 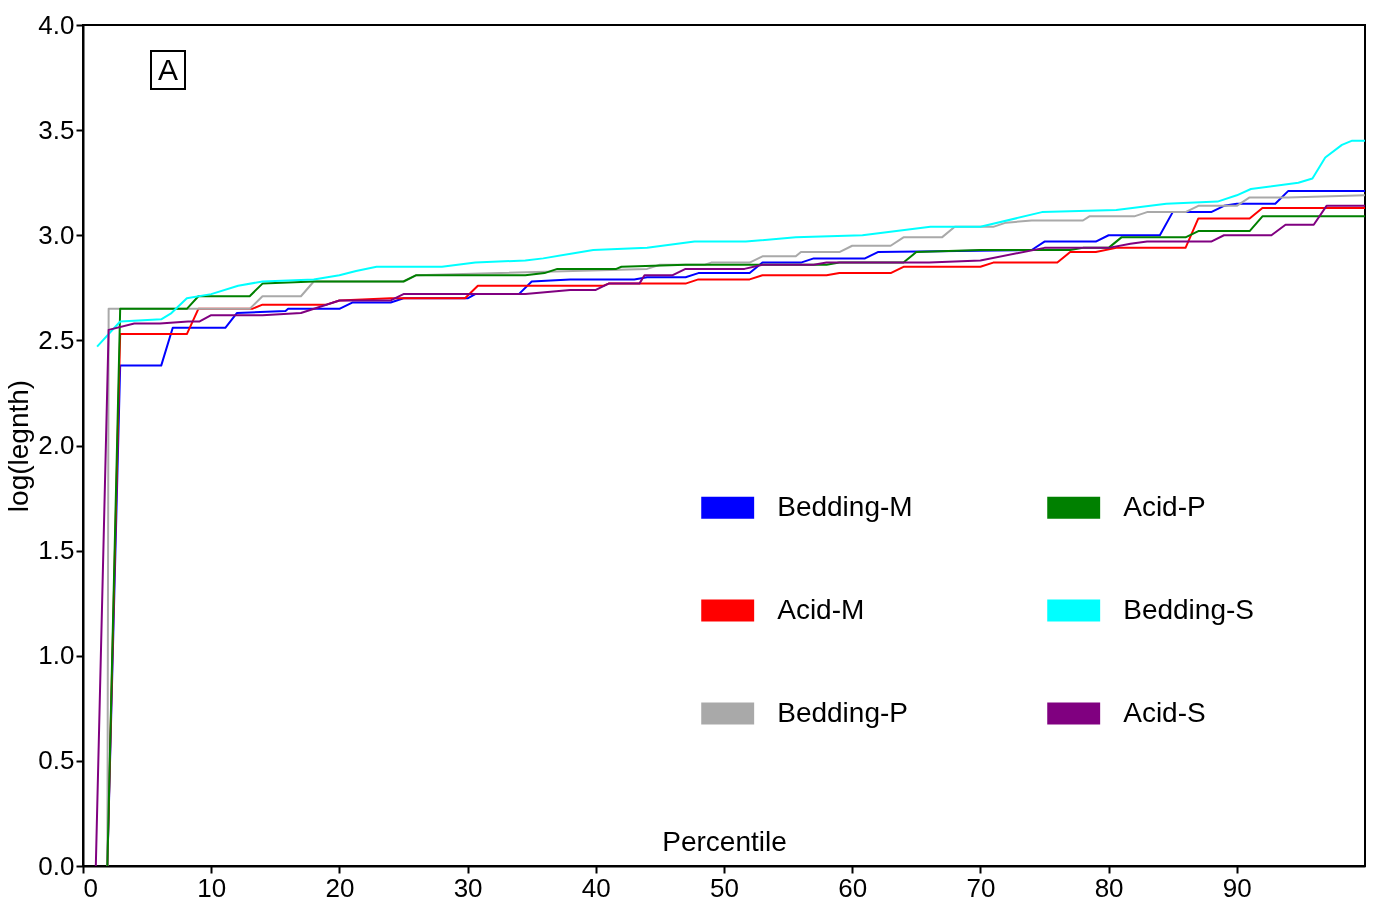 I want to click on x-tick-label: 0, so click(x=90, y=887).